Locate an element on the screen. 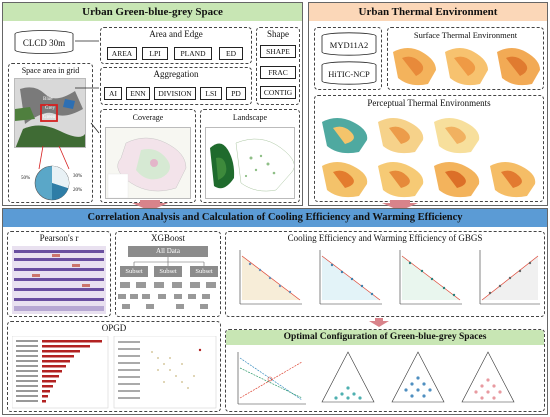  source-hitic: HiTIC-NCP is located at coordinates (349, 73).